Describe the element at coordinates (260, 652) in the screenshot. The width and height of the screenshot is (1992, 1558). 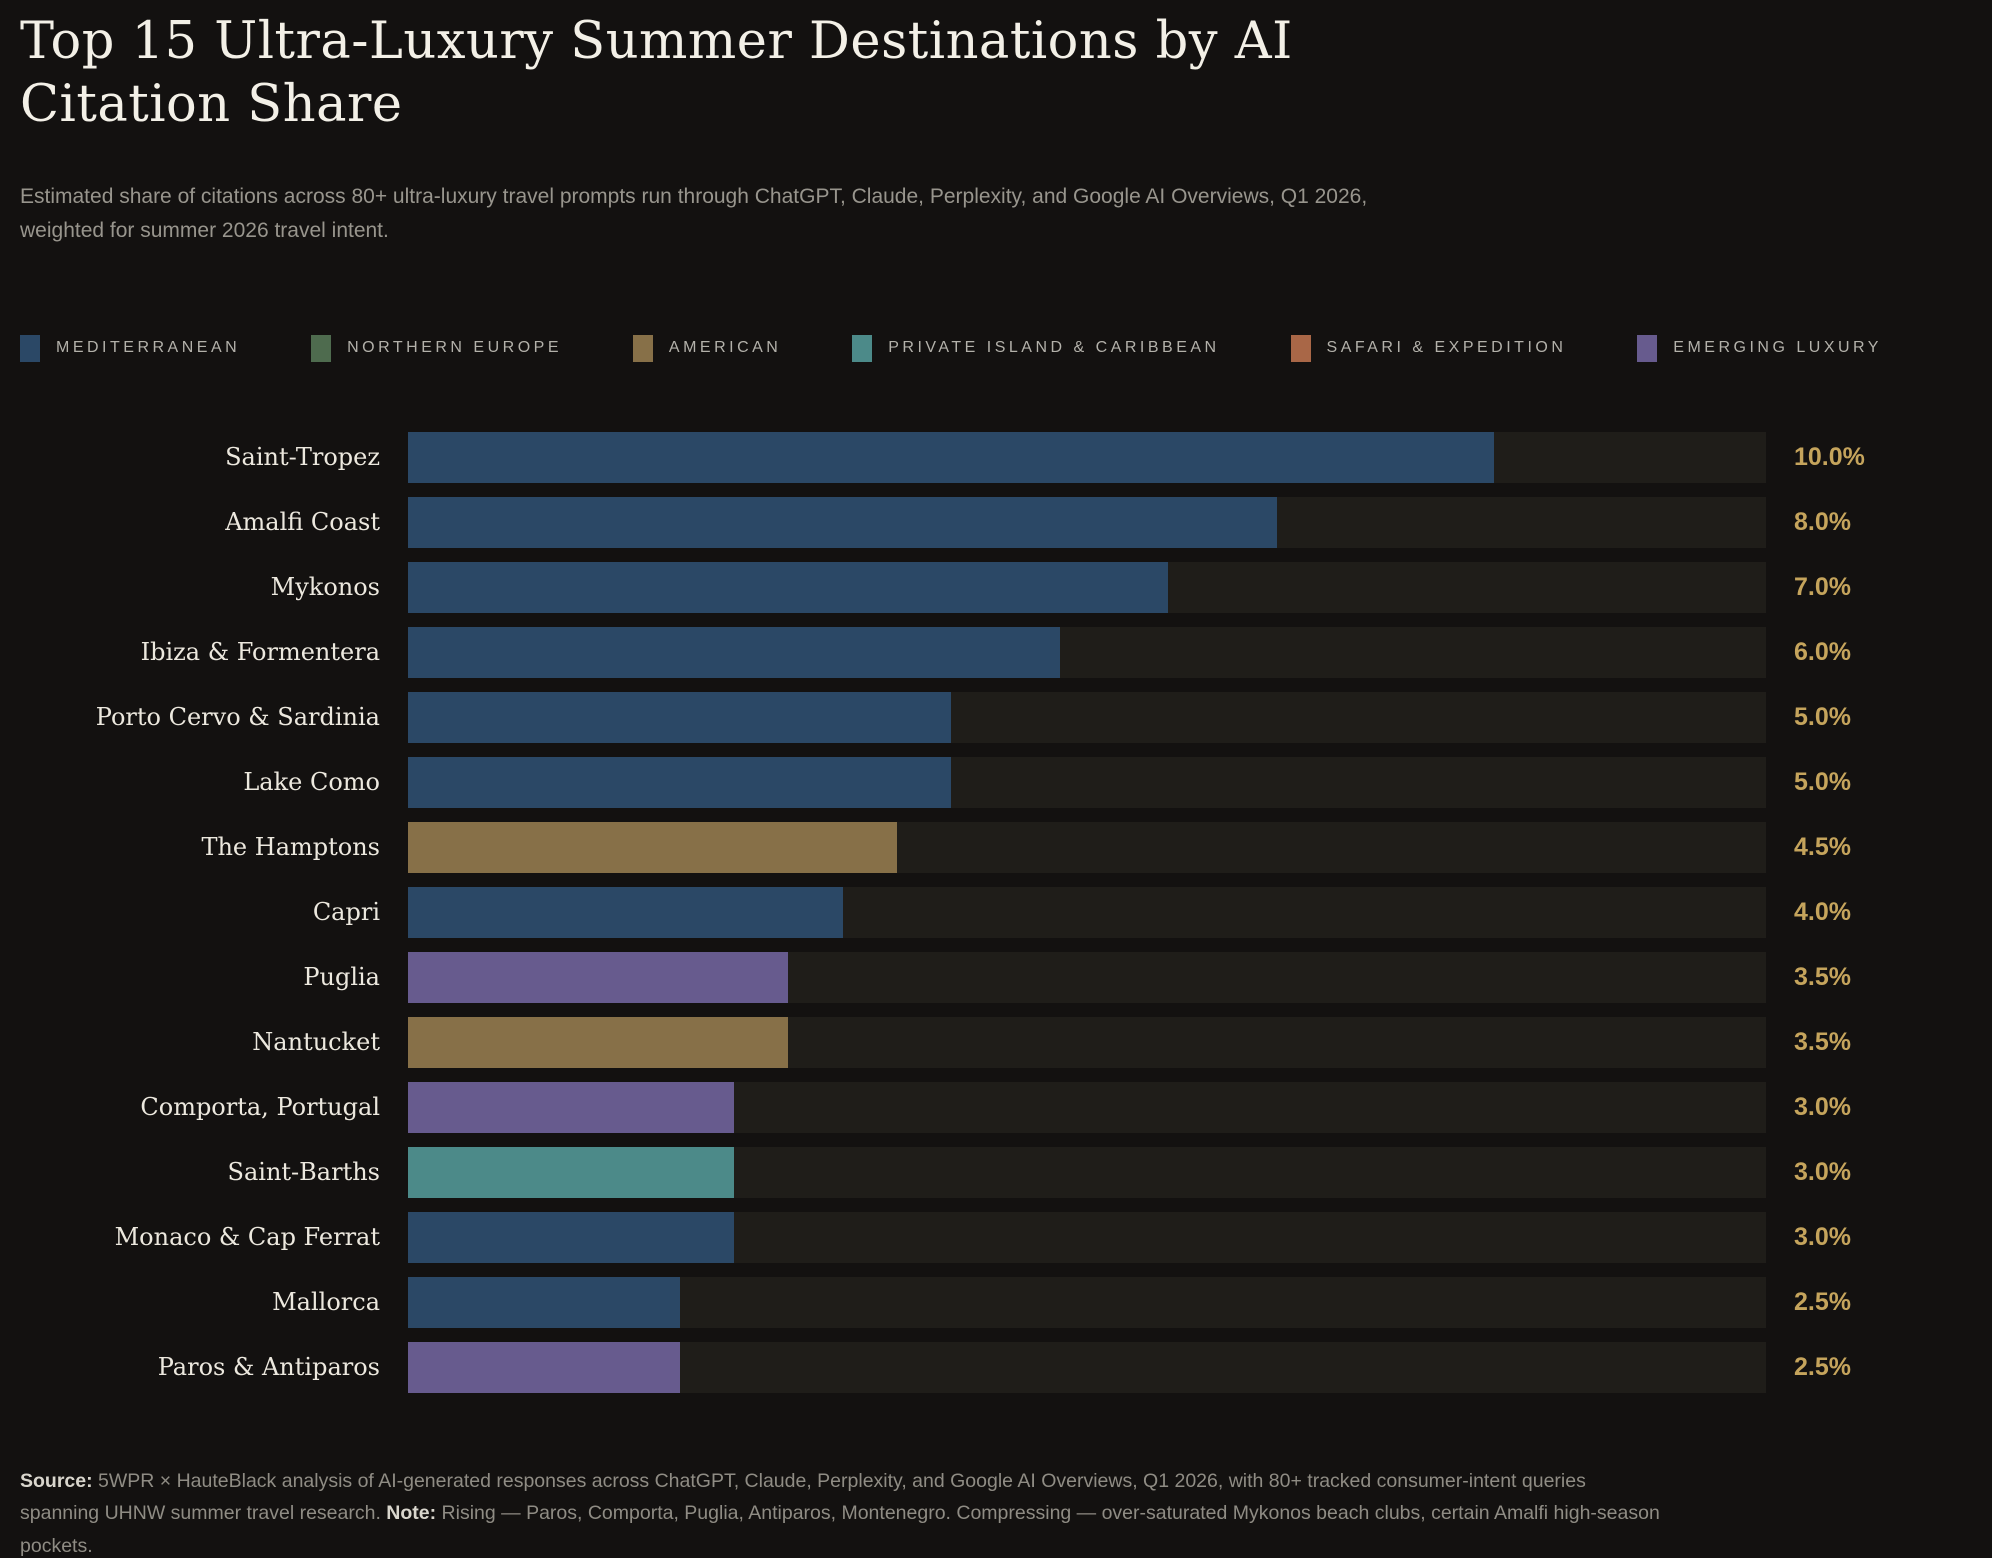
I see `bar-category-label: Ibiza & Formentera` at that location.